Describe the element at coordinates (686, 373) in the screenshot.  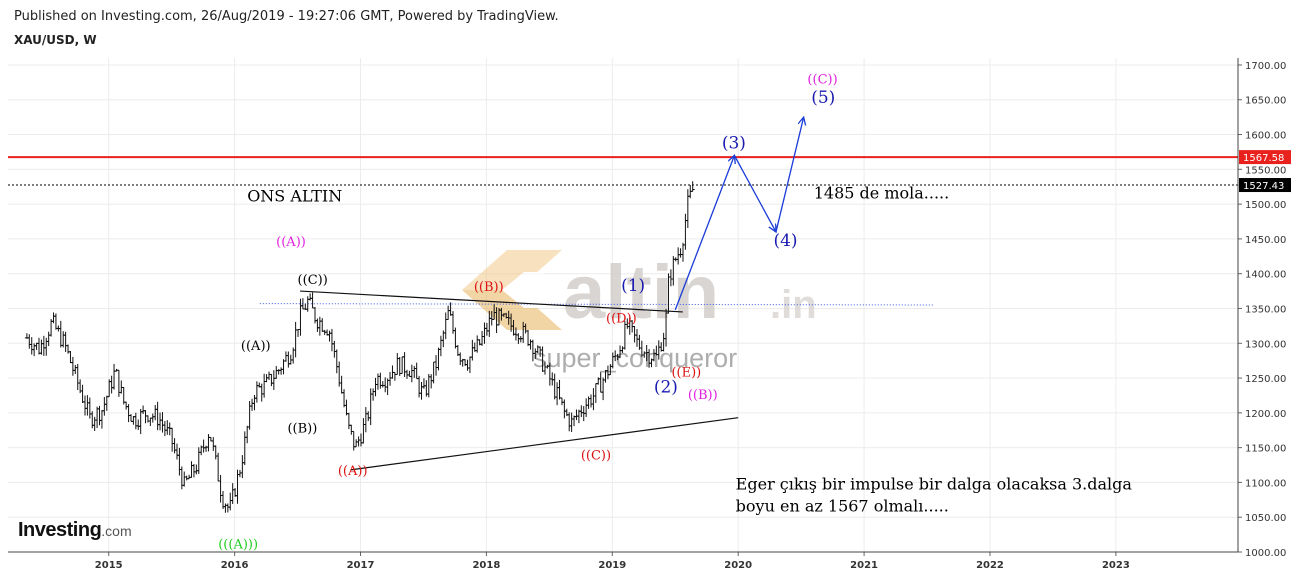
I see `wave-label: ((E))` at that location.